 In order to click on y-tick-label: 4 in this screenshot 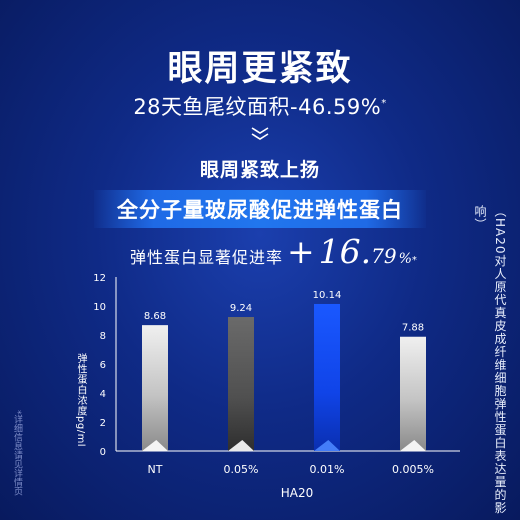, I will do `click(103, 394)`.